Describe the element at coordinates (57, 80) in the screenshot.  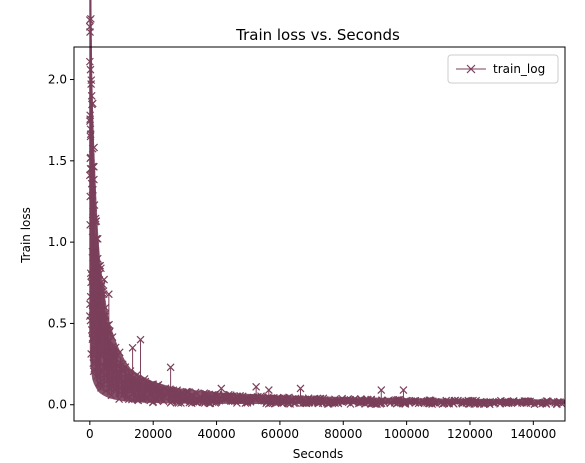
I see `y-tick-label: 2.0` at that location.